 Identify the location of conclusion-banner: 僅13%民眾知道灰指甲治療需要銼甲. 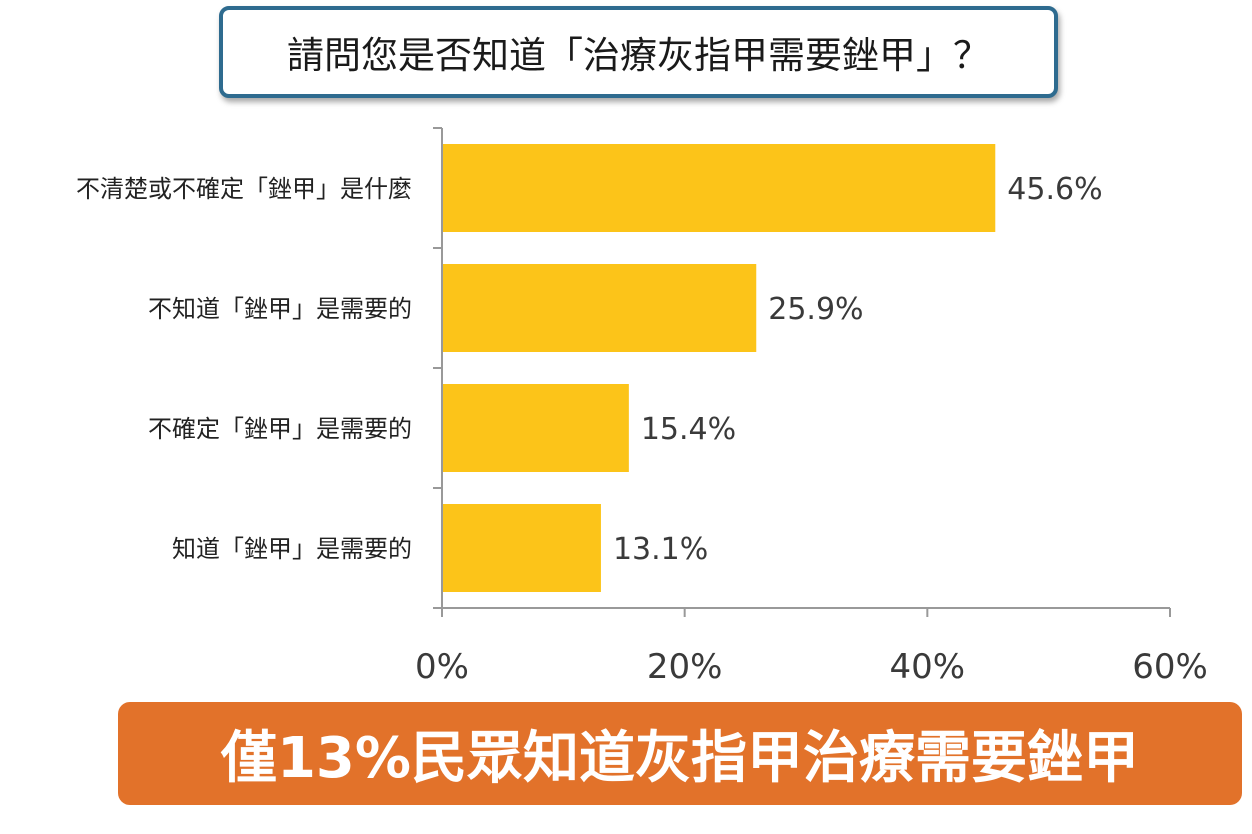
(680, 753).